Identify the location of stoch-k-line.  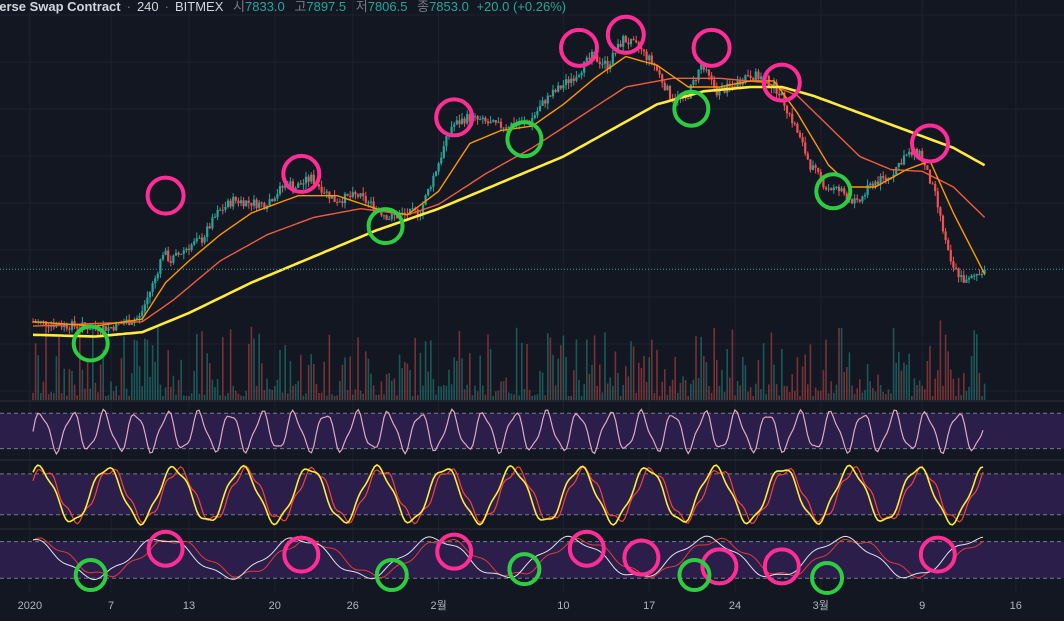
(508, 495).